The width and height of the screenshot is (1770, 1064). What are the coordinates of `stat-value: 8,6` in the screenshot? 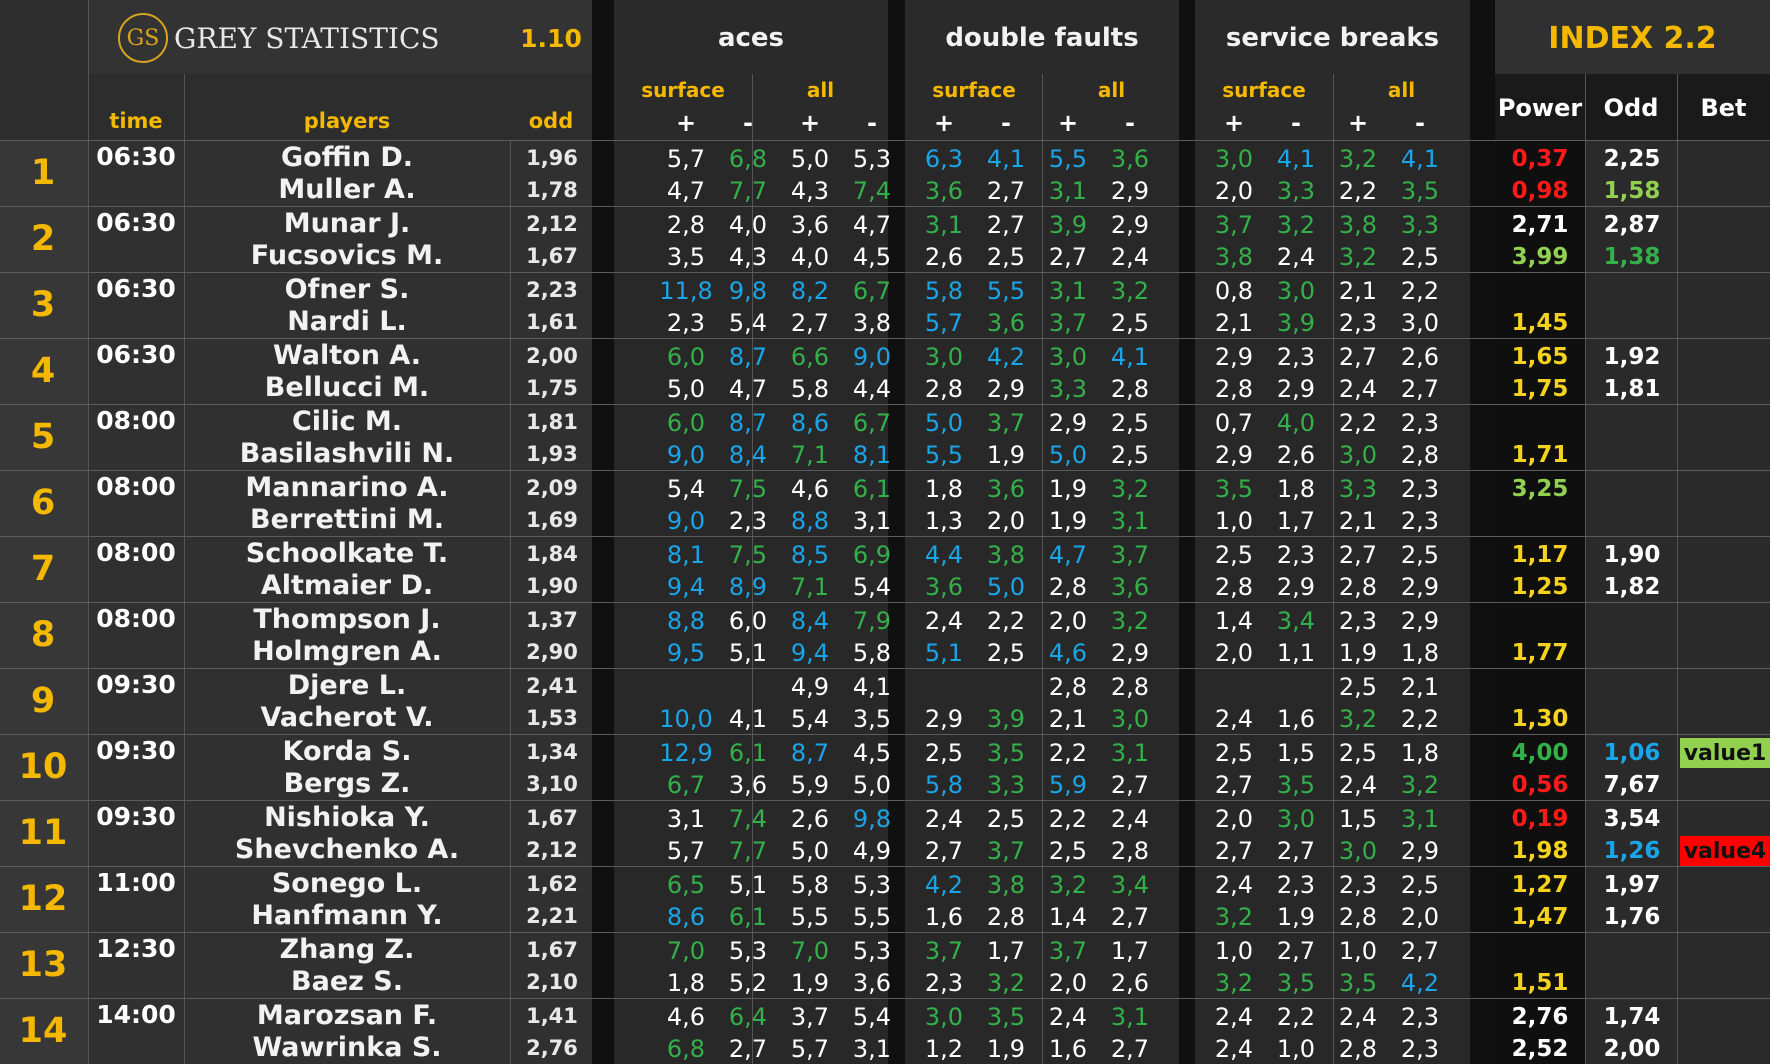 It's located at (686, 917).